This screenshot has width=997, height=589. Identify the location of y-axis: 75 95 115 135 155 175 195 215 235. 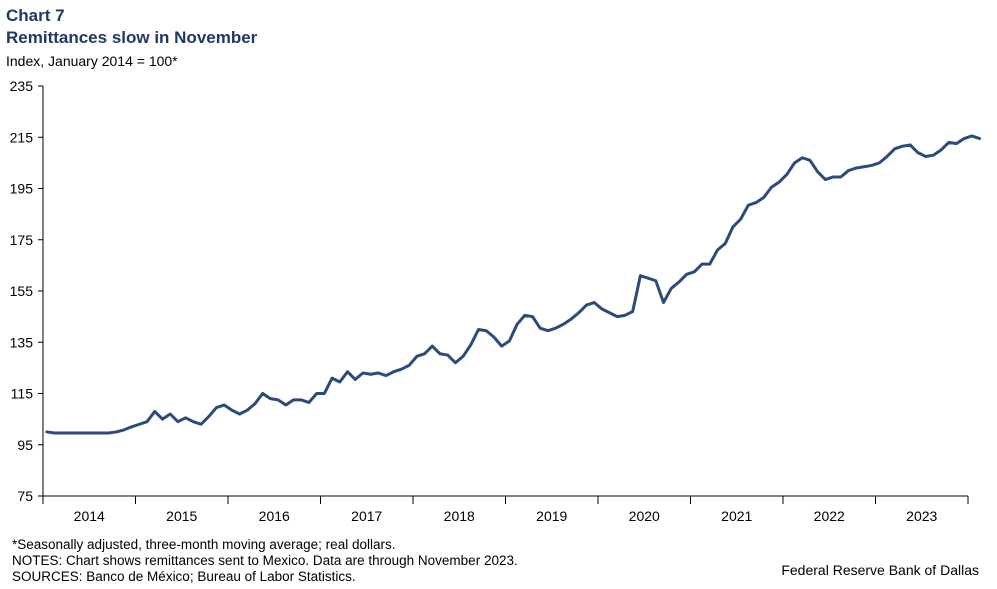
(27, 291).